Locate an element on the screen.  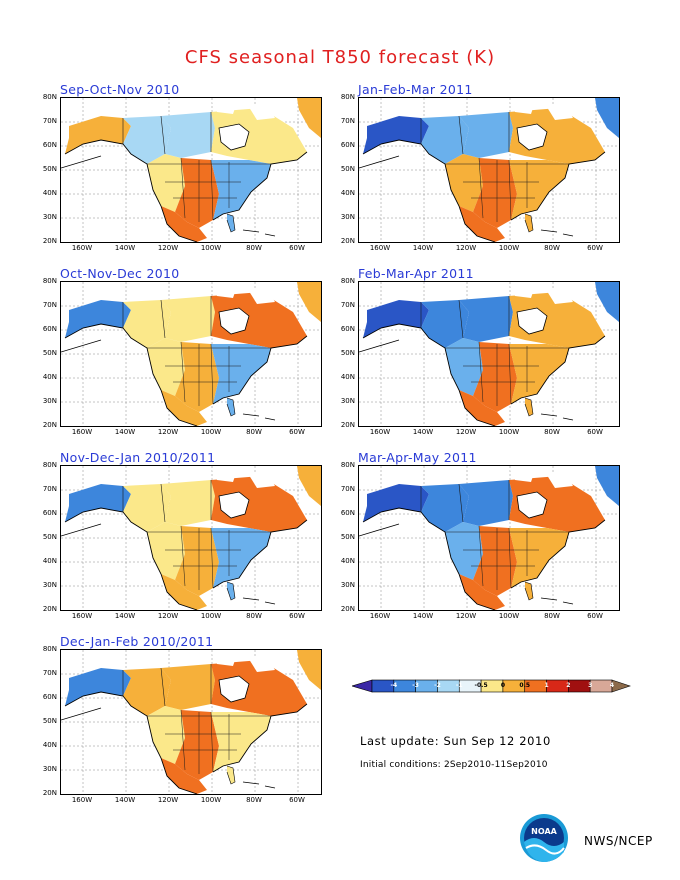
noaa-logo-text: NOAA is located at coordinates (544, 831).